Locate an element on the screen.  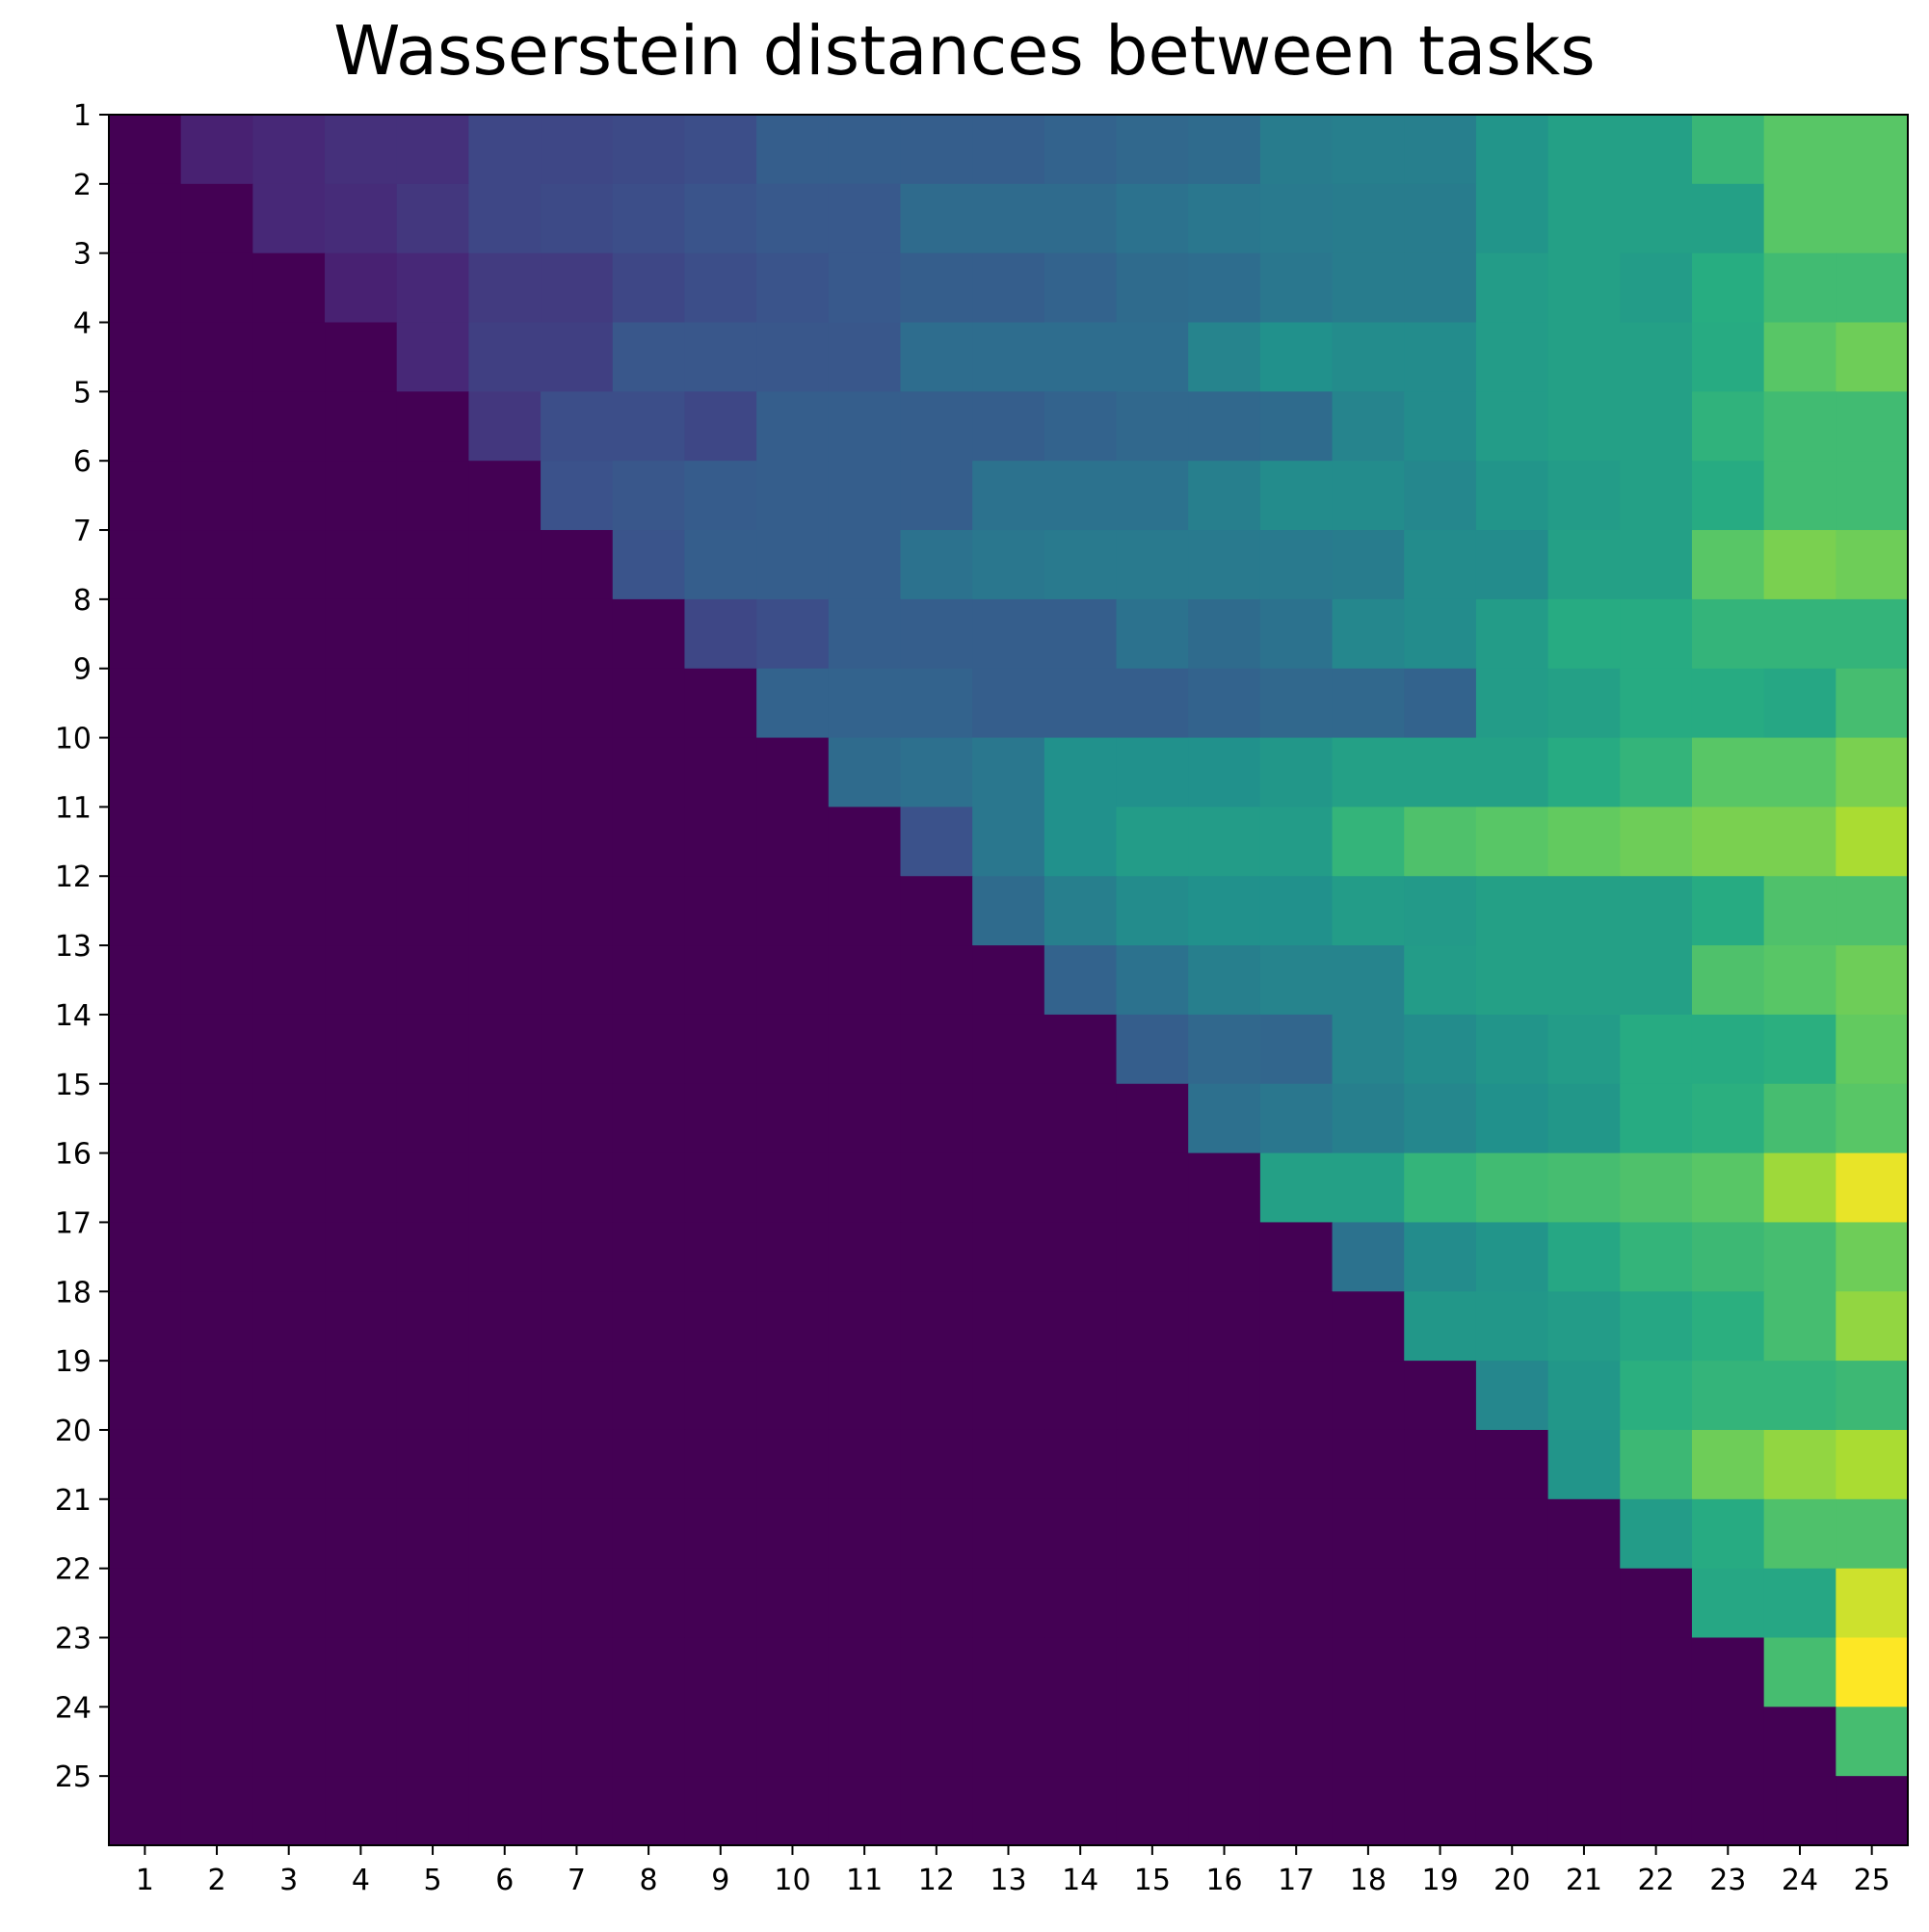
x-tick-label: 17 is located at coordinates (1296, 1880).